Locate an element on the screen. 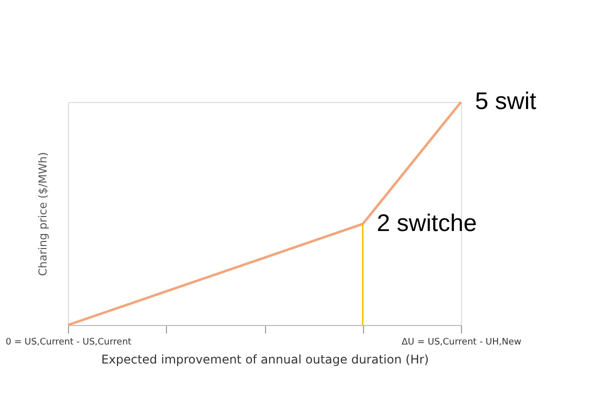 This screenshot has height=418, width=597. text: 5 swit is located at coordinates (506, 101).